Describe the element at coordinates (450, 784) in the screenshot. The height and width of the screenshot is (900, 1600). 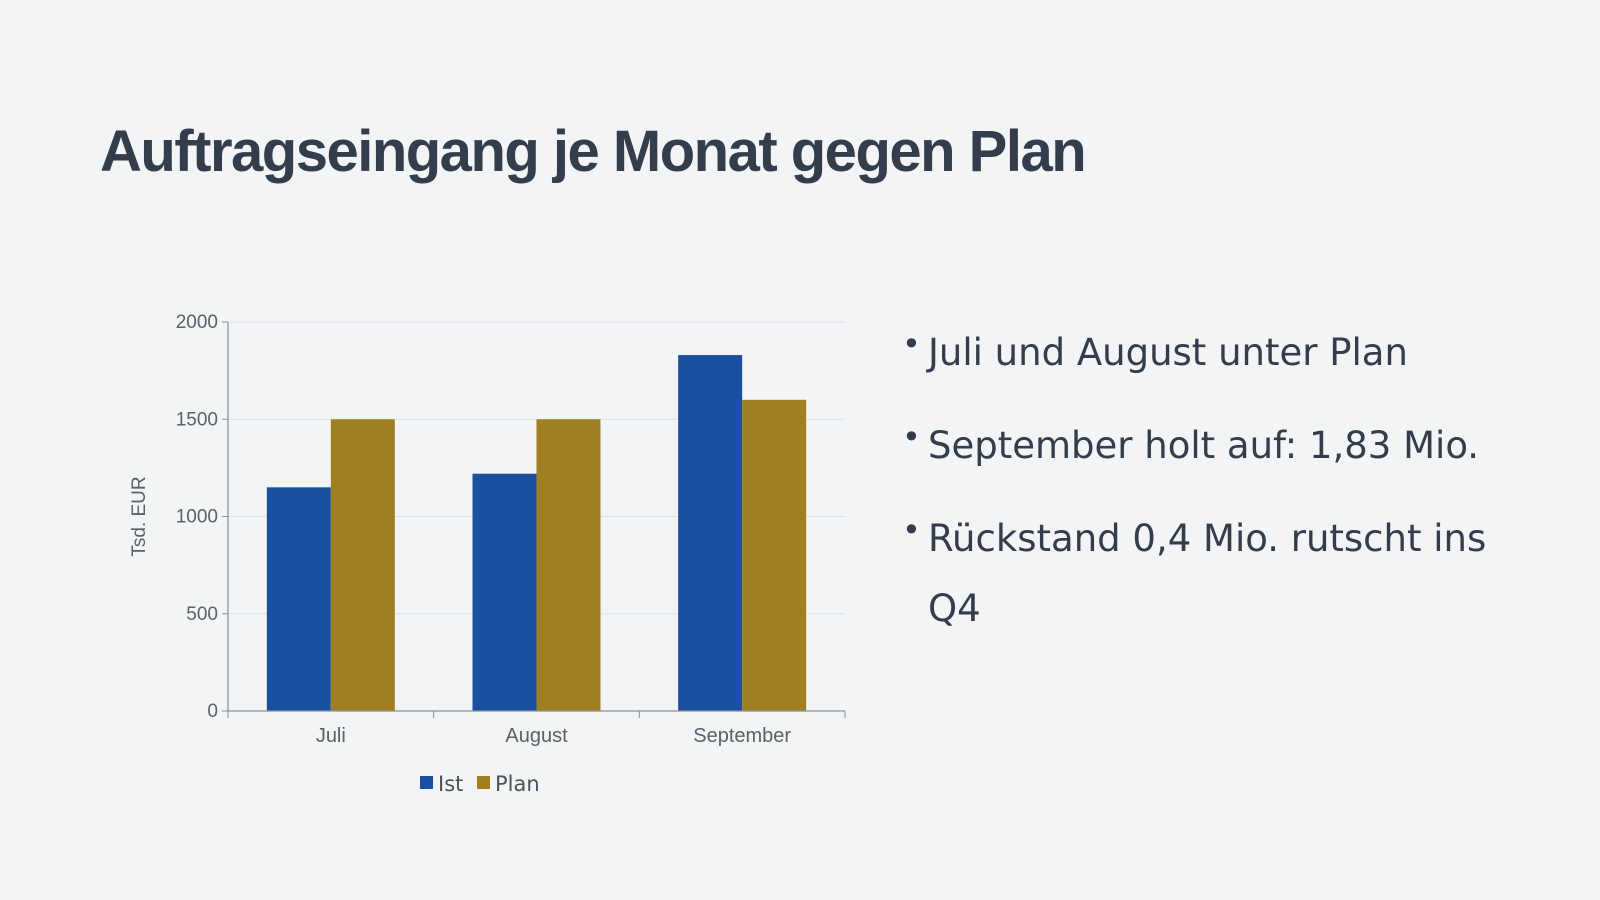
I see `legend-label-ist: Ist` at that location.